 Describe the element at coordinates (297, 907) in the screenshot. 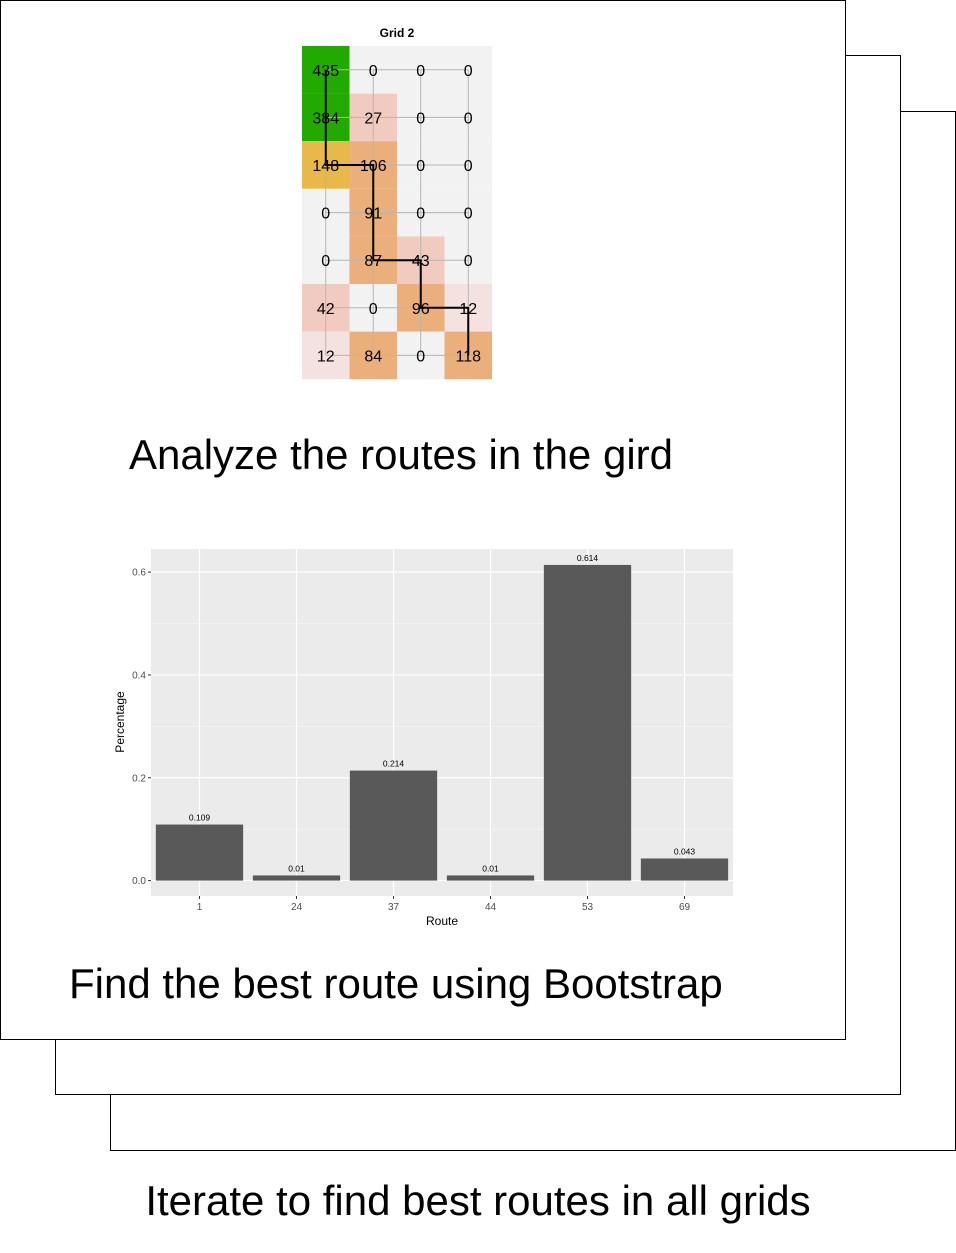

I see `chart-x-tick-label: 24` at that location.